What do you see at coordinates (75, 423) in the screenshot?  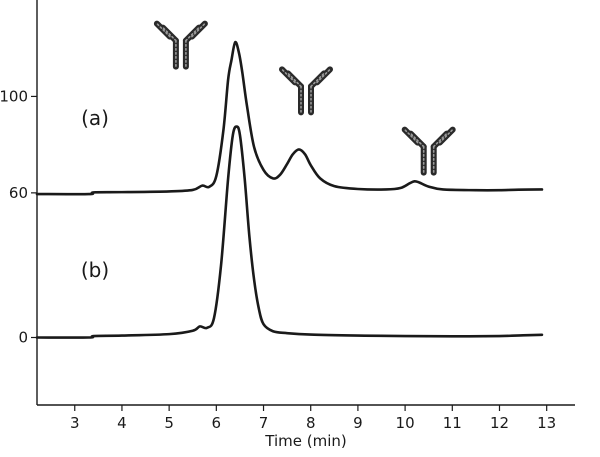 I see `x-tick-label: 3` at bounding box center [75, 423].